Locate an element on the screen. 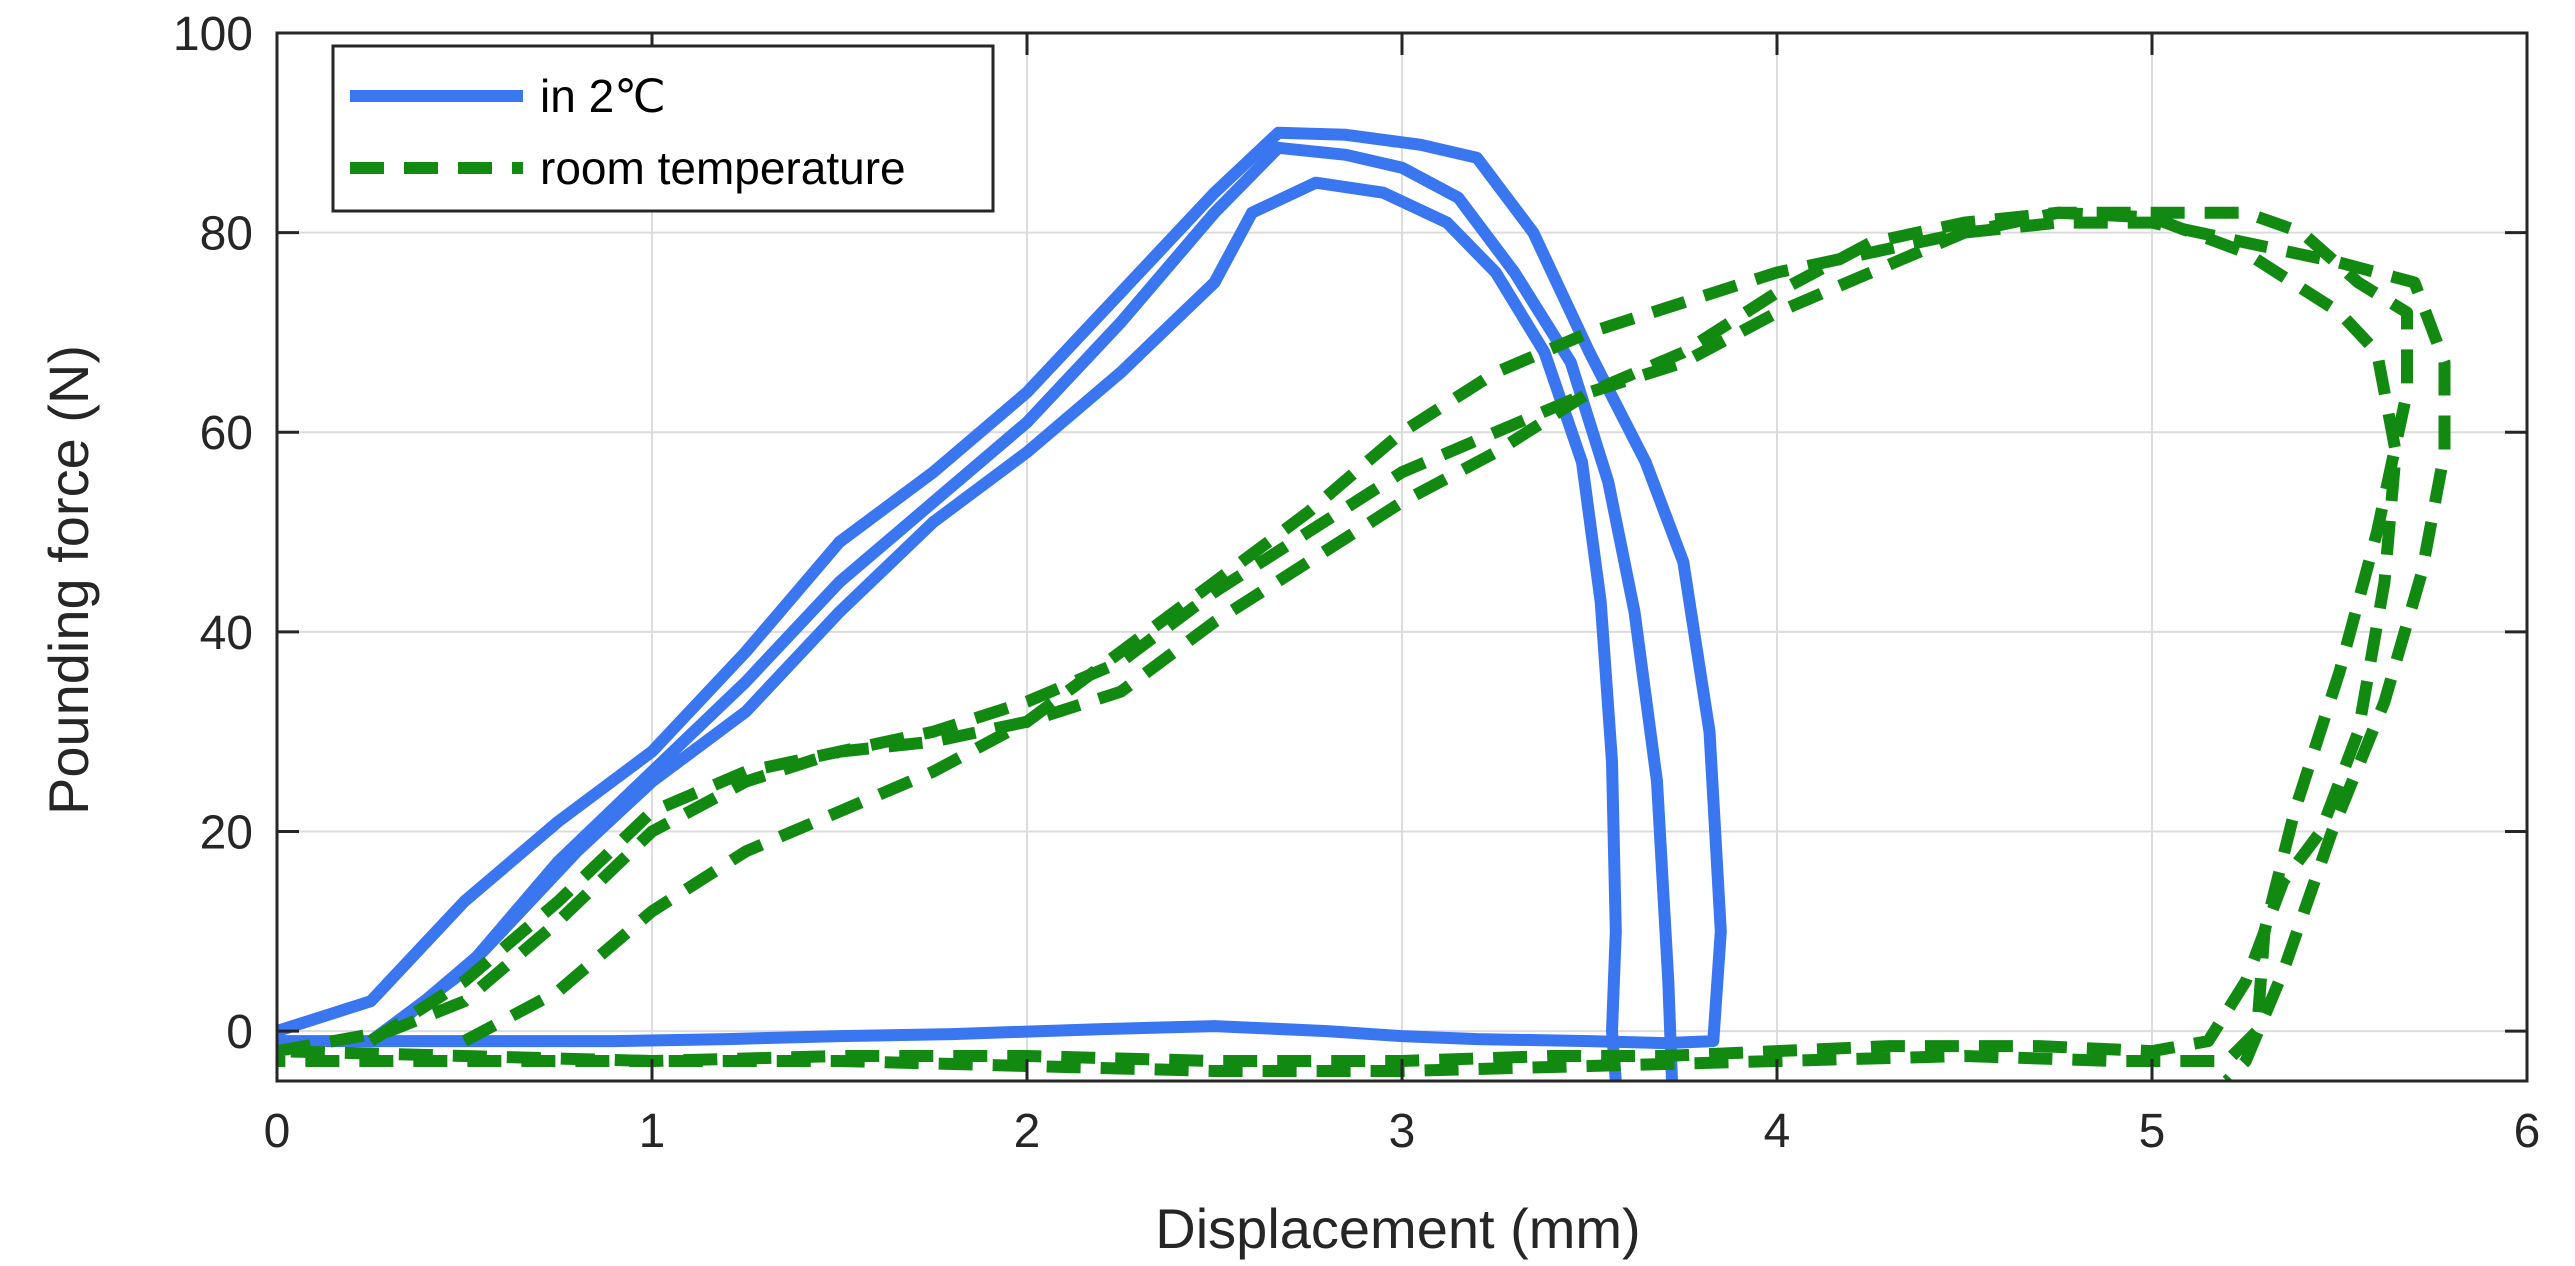 This screenshot has width=2575, height=1266. x-tick-label: 2 is located at coordinates (1027, 1131).